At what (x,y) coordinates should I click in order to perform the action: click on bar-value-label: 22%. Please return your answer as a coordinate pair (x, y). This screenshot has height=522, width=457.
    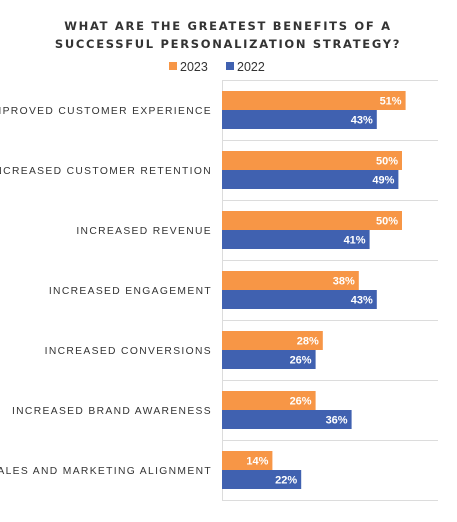
    Looking at the image, I should click on (286, 481).